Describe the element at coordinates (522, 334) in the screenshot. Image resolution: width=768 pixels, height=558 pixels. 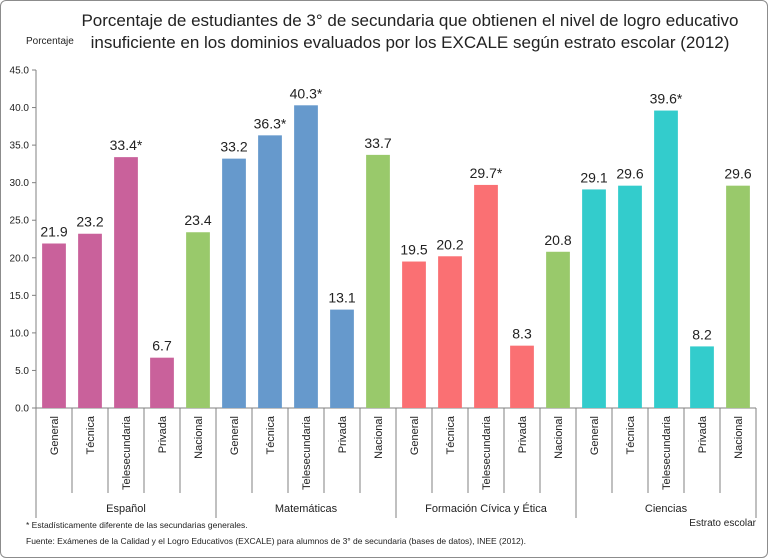
I see `data-label: 8.3` at that location.